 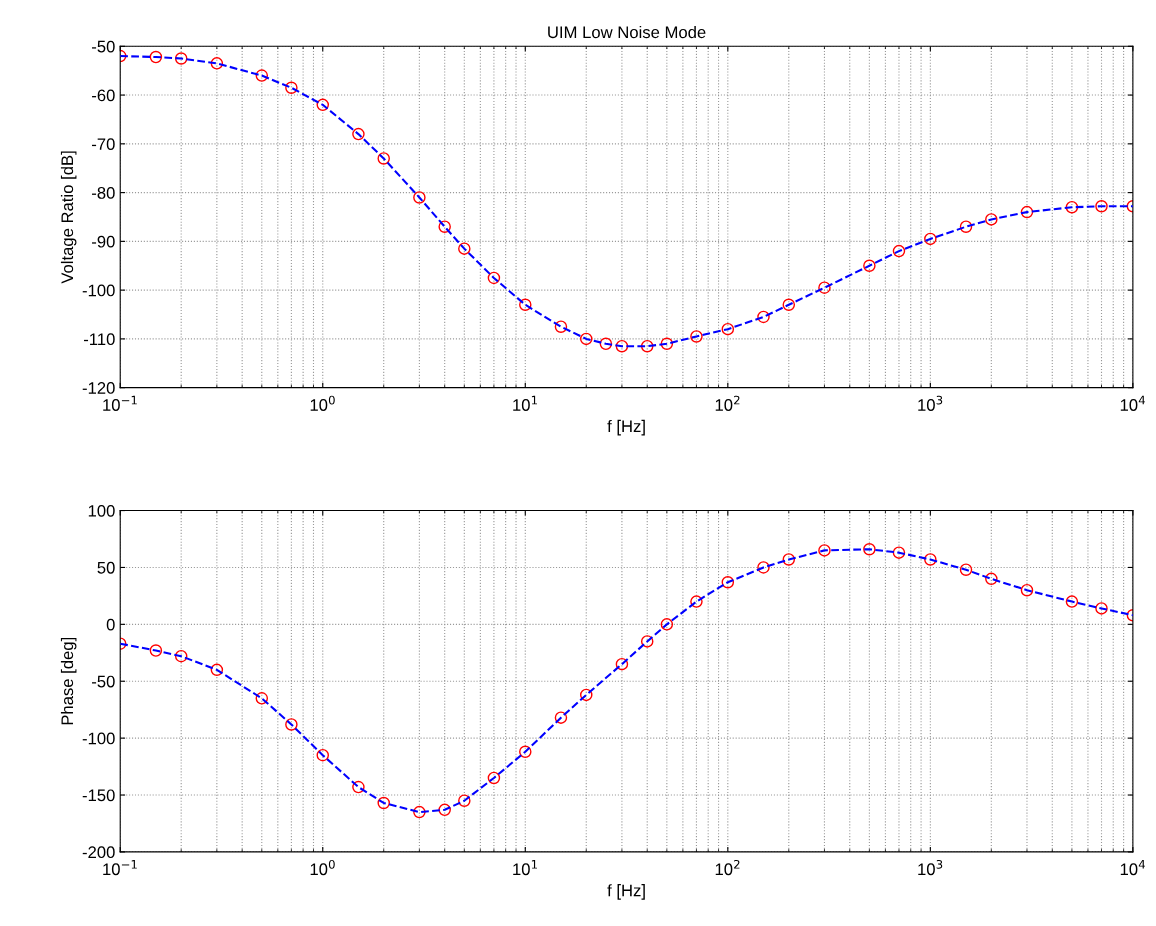 What do you see at coordinates (98, 795) in the screenshot?
I see `y-tick-label: -150` at bounding box center [98, 795].